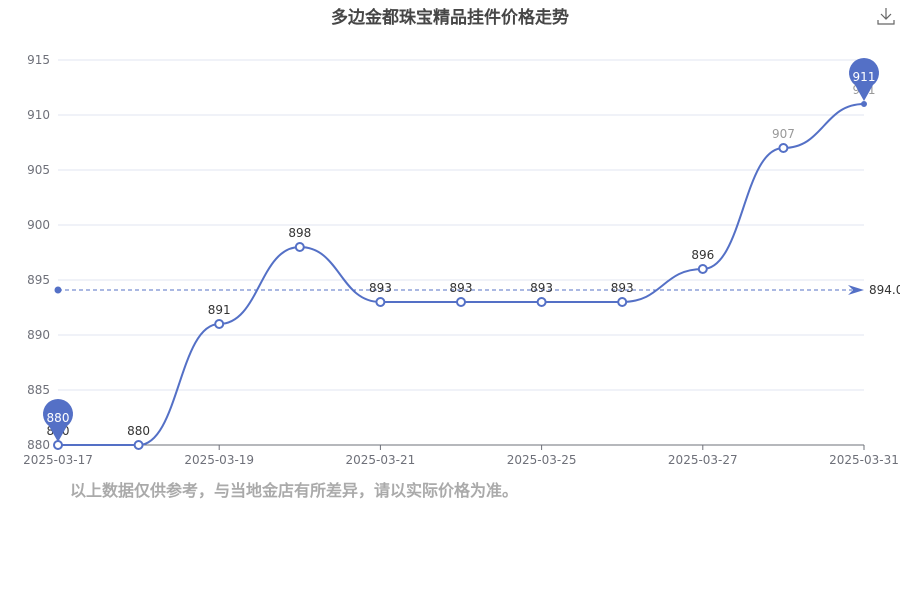  What do you see at coordinates (294, 490) in the screenshot?
I see `footer-note: 以上数据仅供参考，与当地金店有所差异，请以实际价格为准。` at bounding box center [294, 490].